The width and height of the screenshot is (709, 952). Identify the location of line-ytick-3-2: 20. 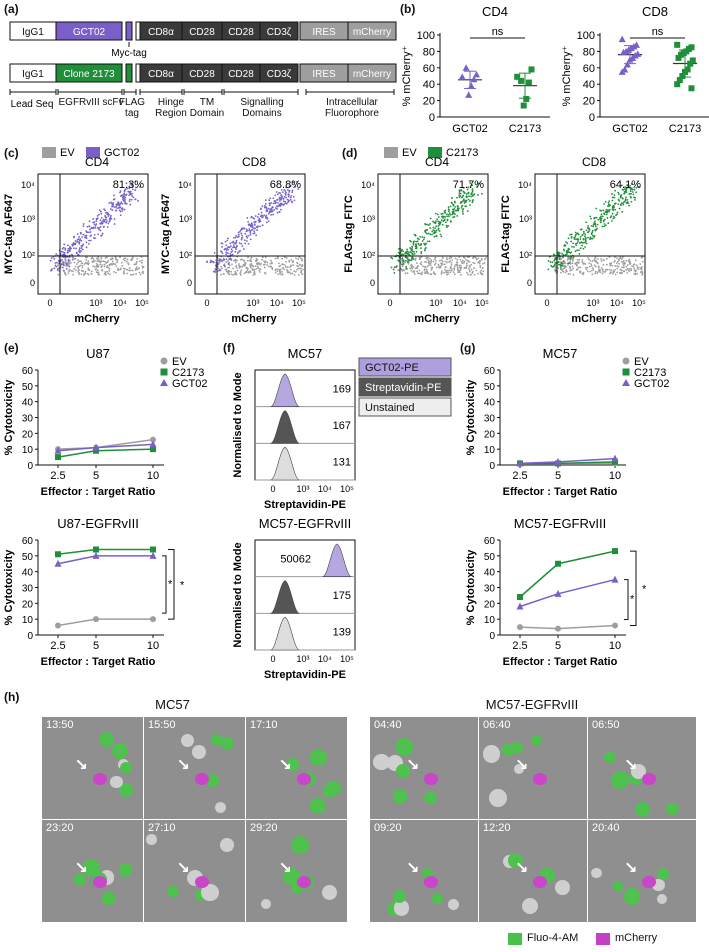
(490, 604).